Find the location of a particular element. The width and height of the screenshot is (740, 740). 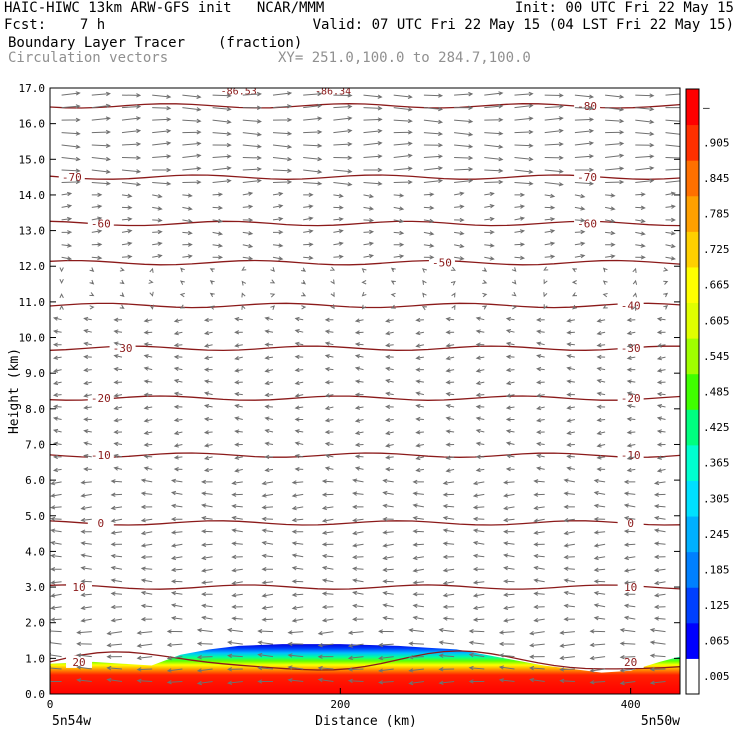

isotherm-line is located at coordinates (365, 660).